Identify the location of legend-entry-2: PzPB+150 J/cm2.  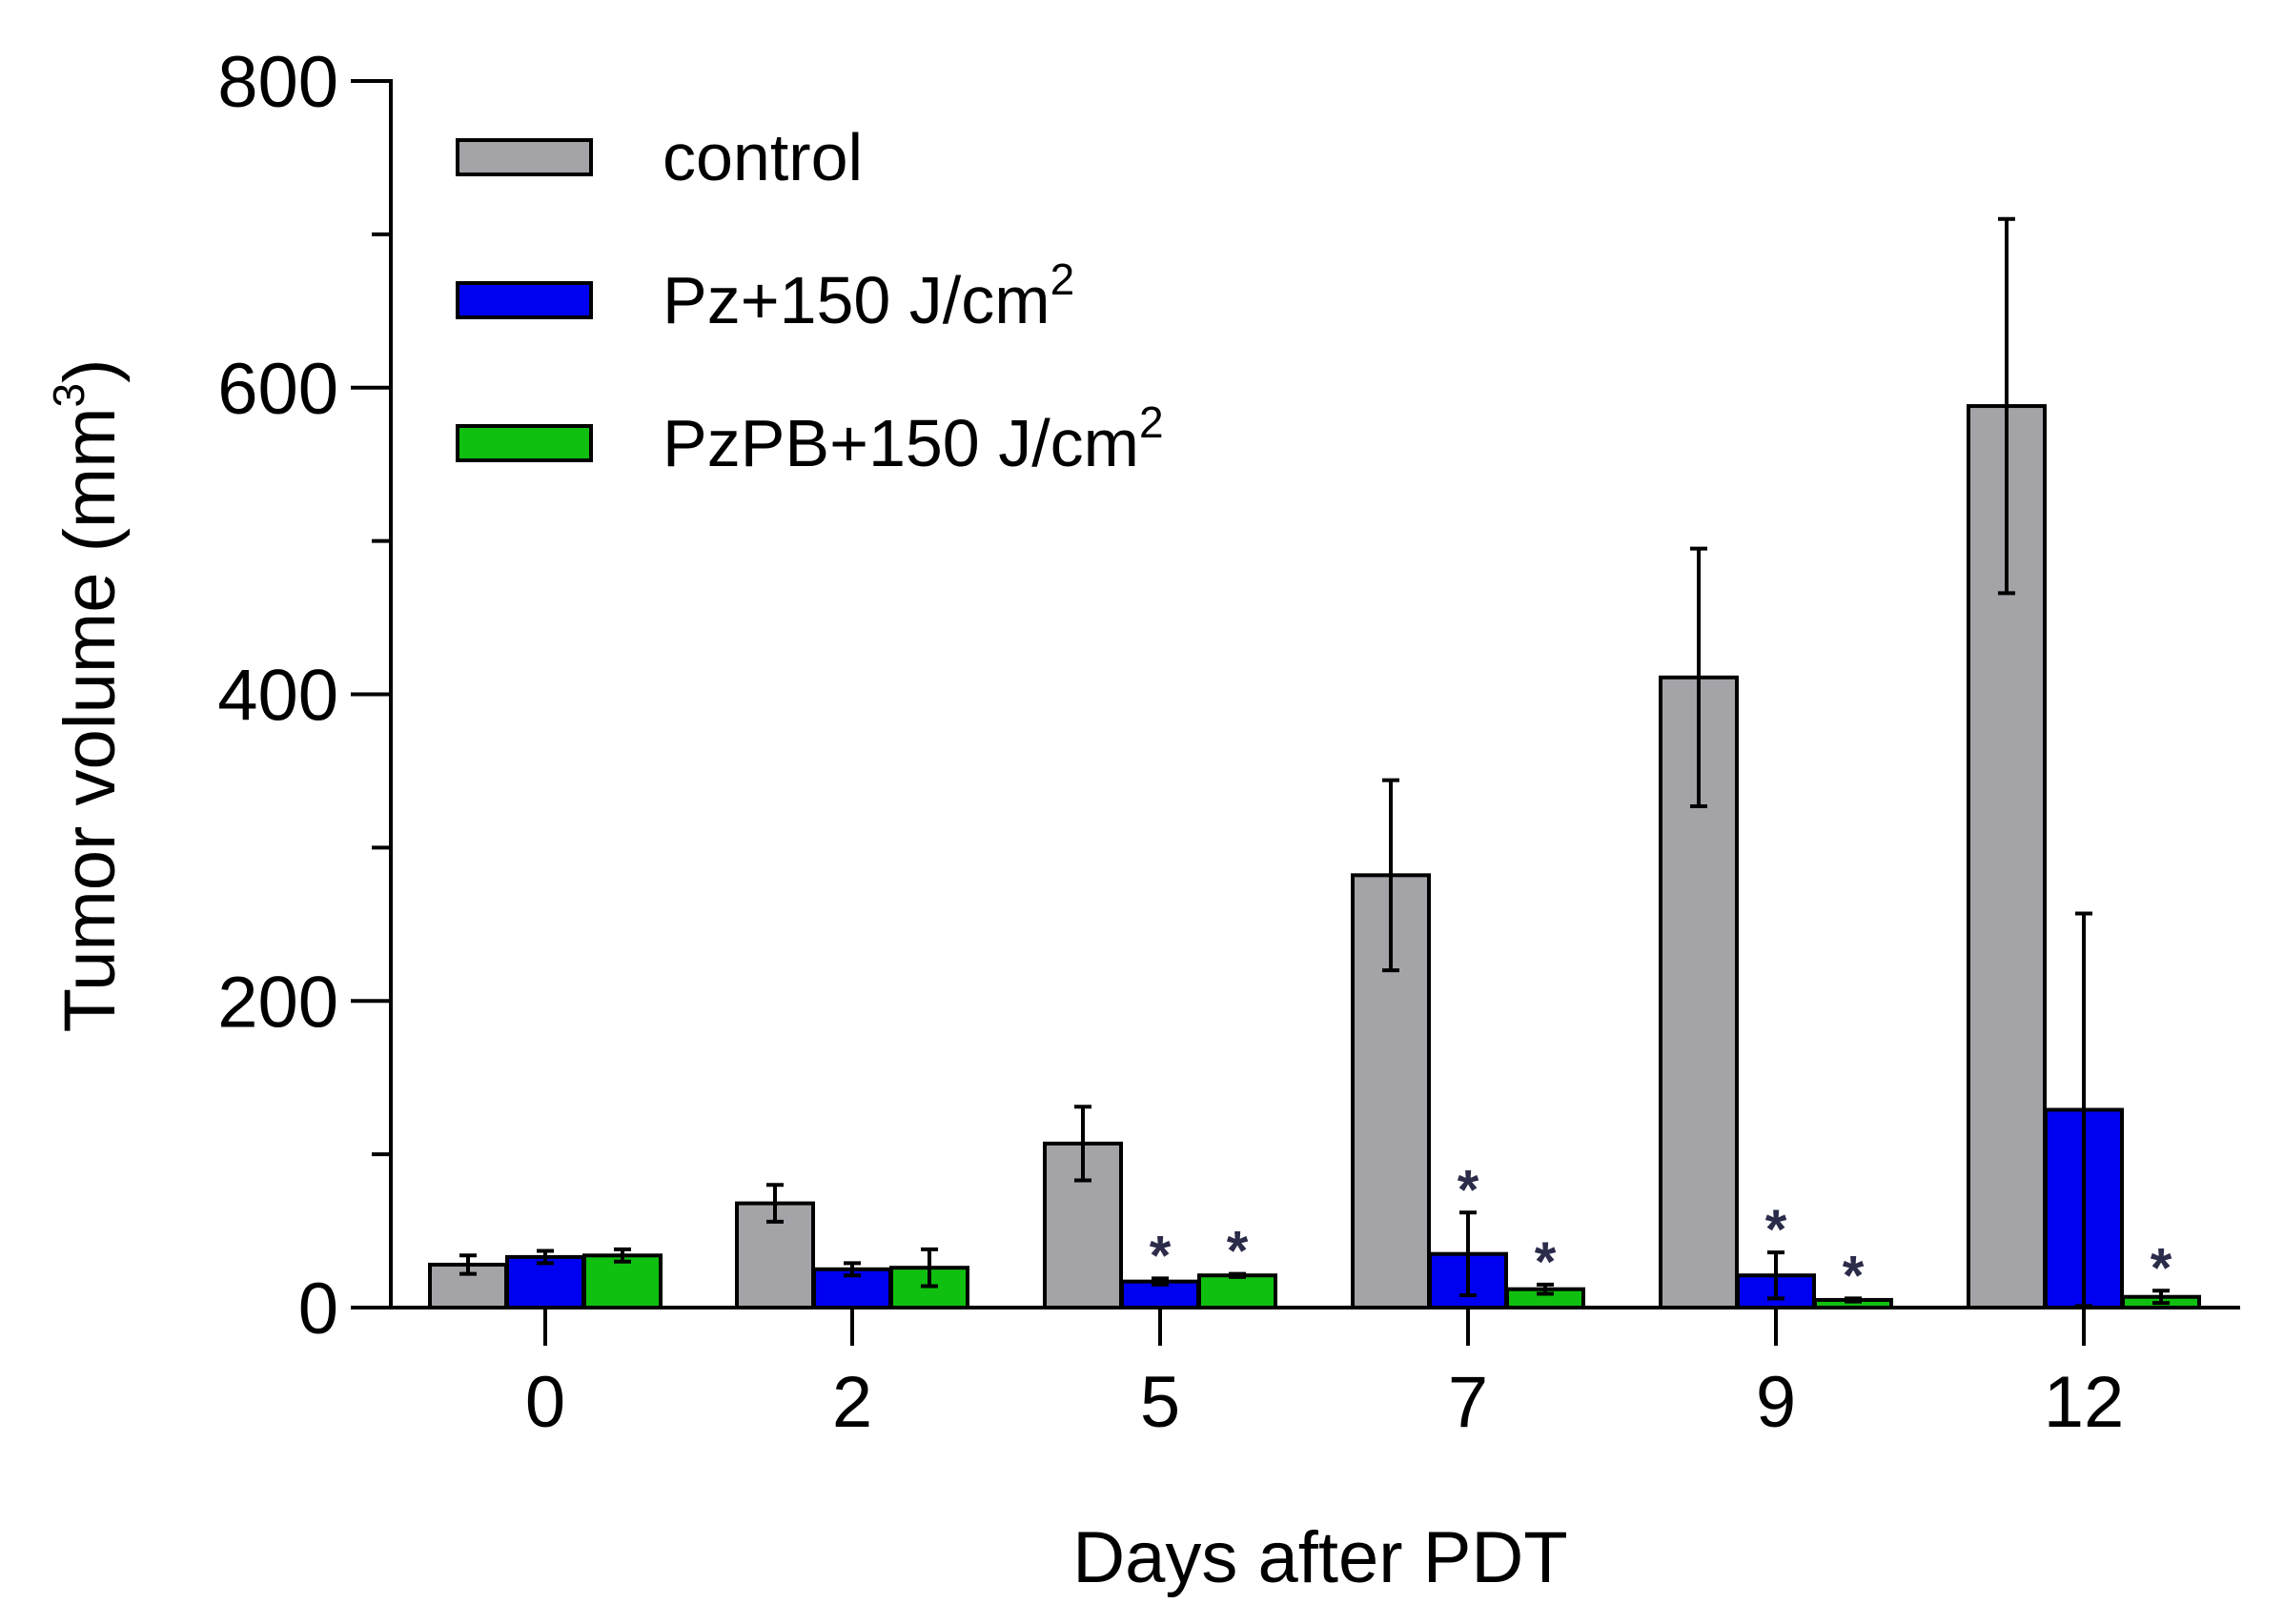
(810, 438).